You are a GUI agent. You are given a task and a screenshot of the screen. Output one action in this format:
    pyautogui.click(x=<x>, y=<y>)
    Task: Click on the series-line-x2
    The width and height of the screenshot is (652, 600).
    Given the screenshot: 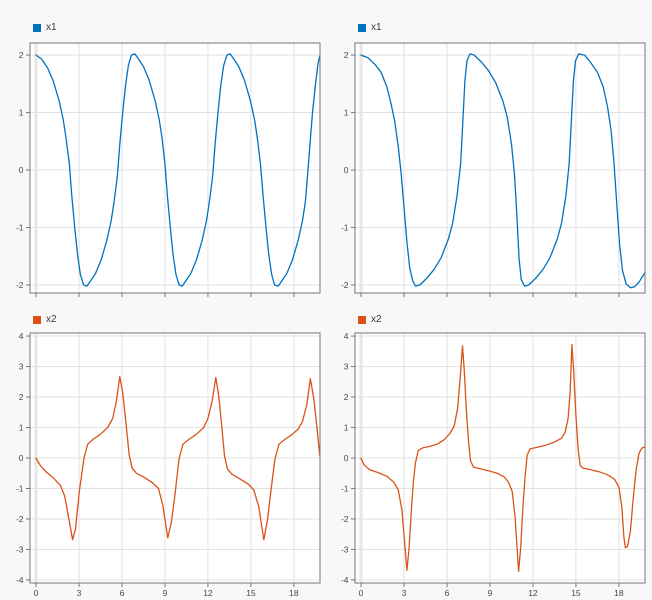 What is the action you would take?
    pyautogui.click(x=177, y=458)
    